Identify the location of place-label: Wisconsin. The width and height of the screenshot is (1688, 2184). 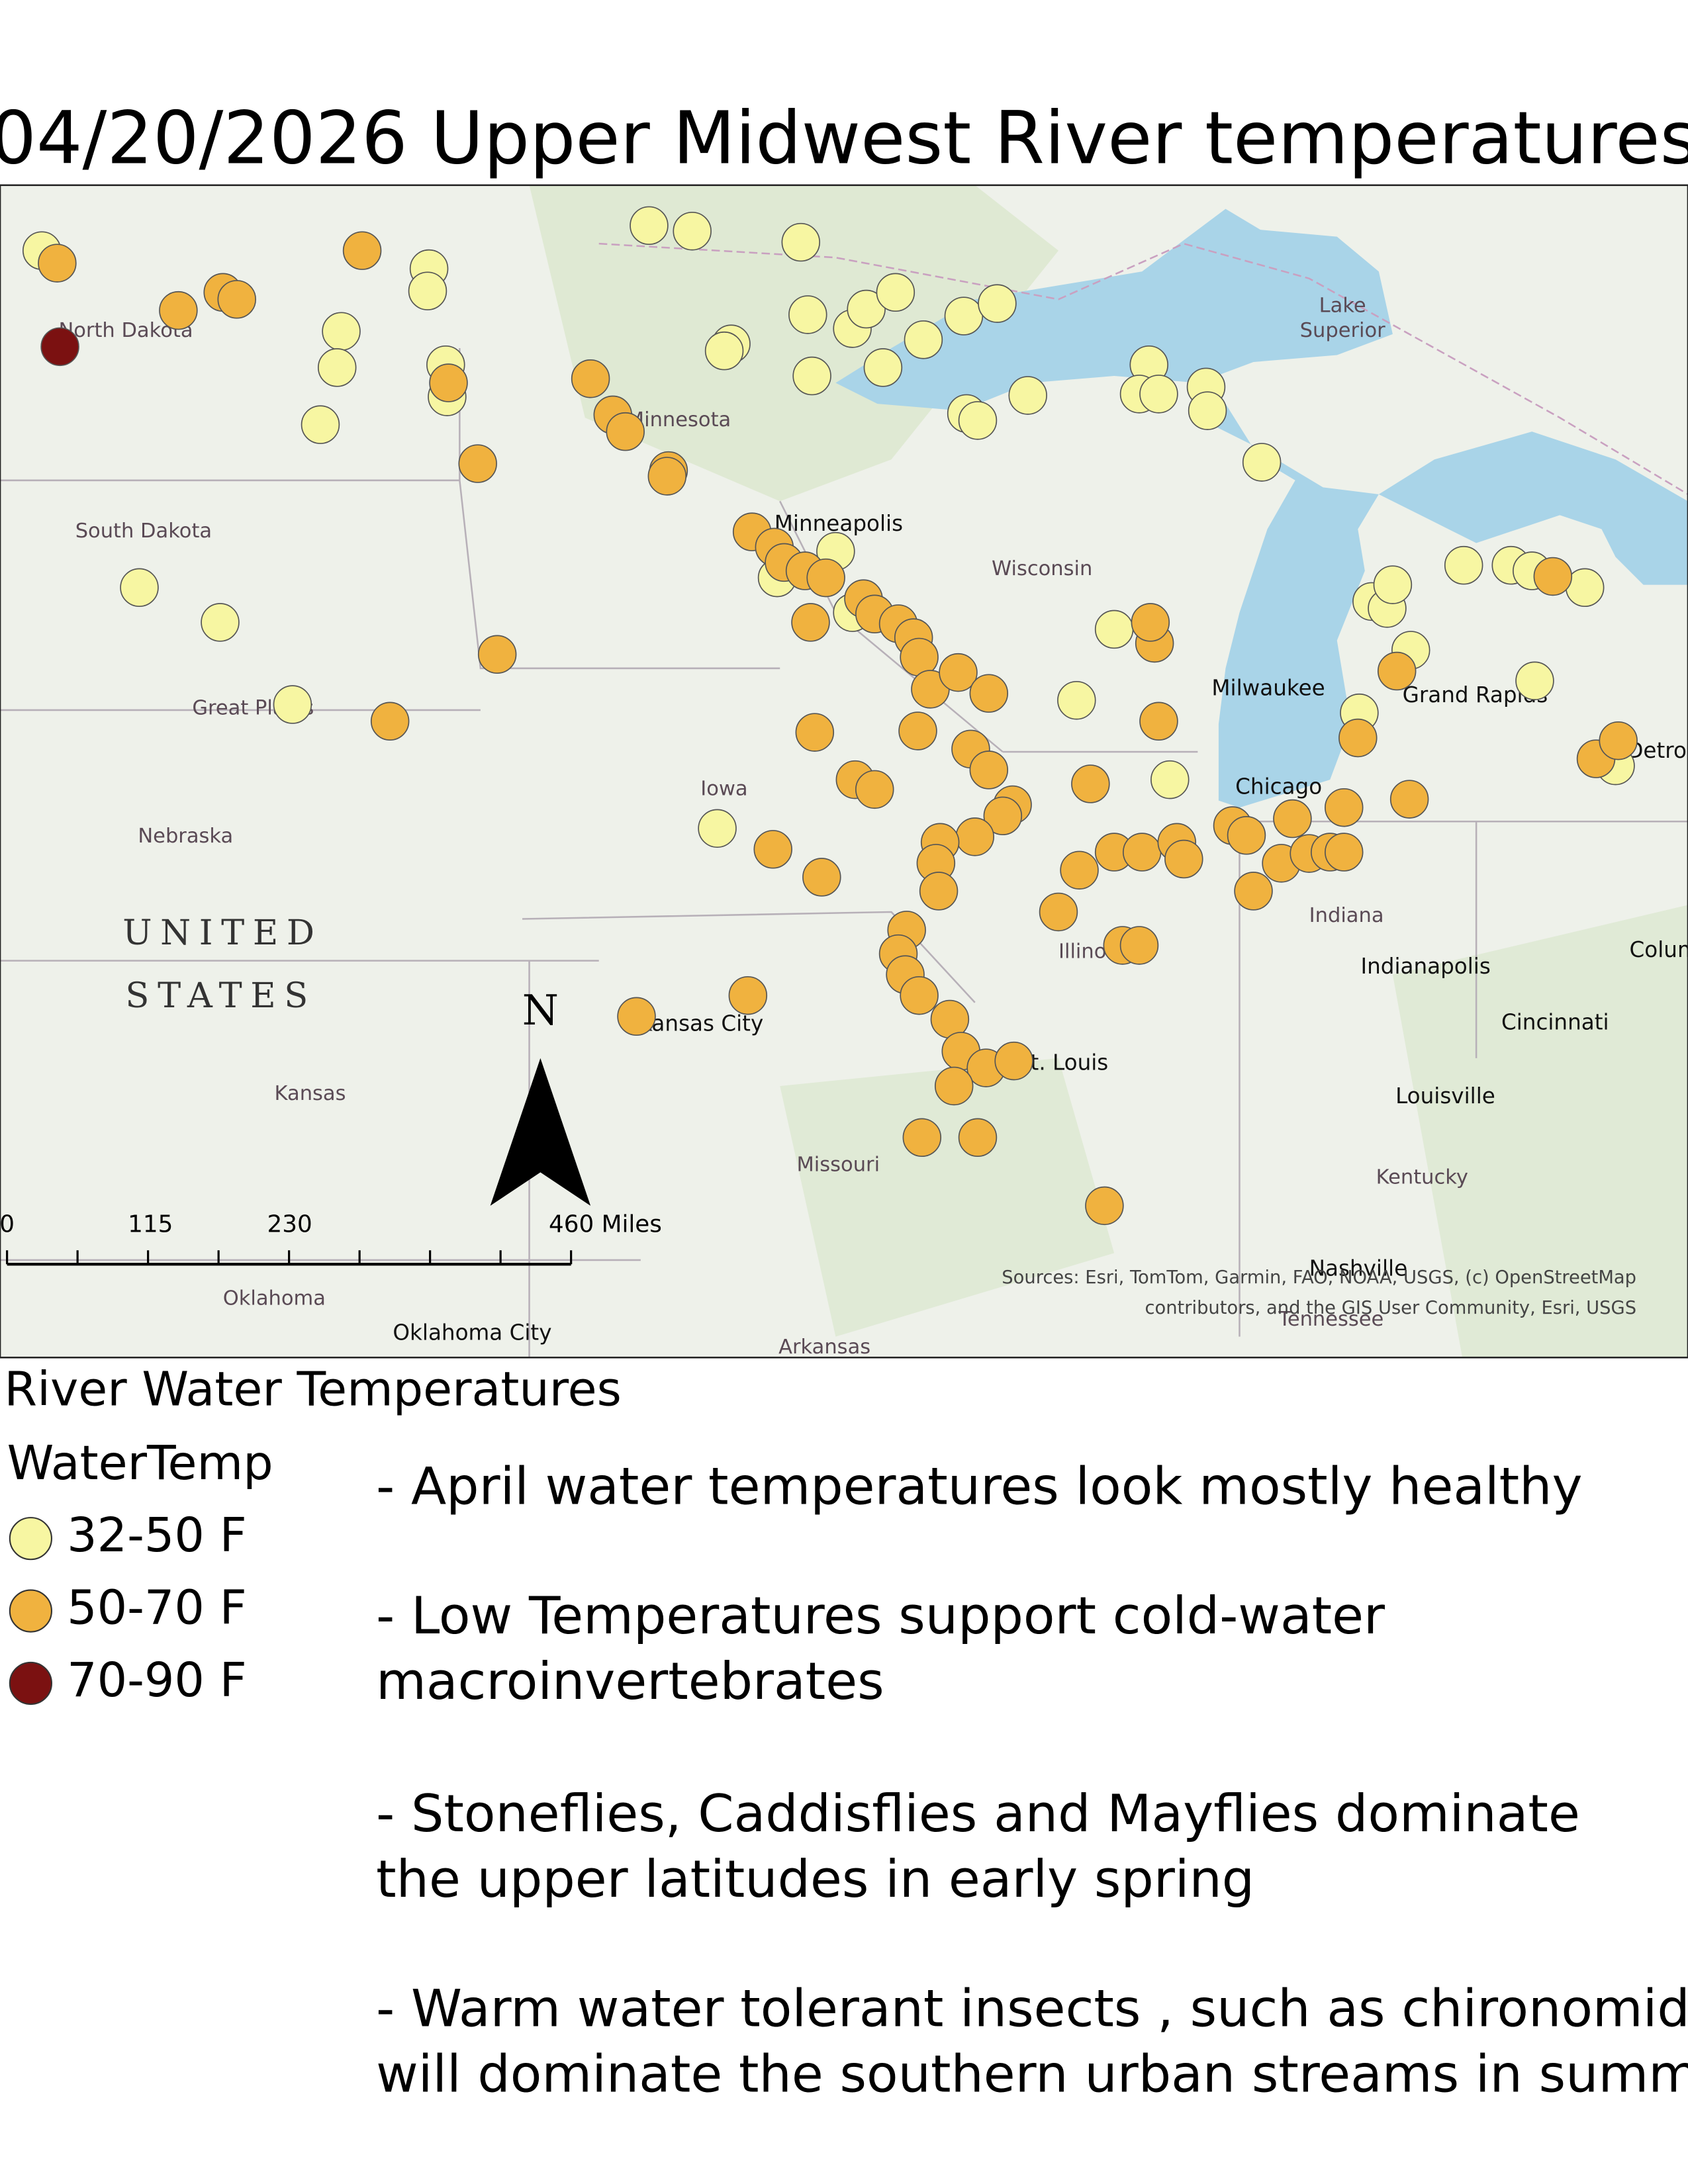
(1042, 568).